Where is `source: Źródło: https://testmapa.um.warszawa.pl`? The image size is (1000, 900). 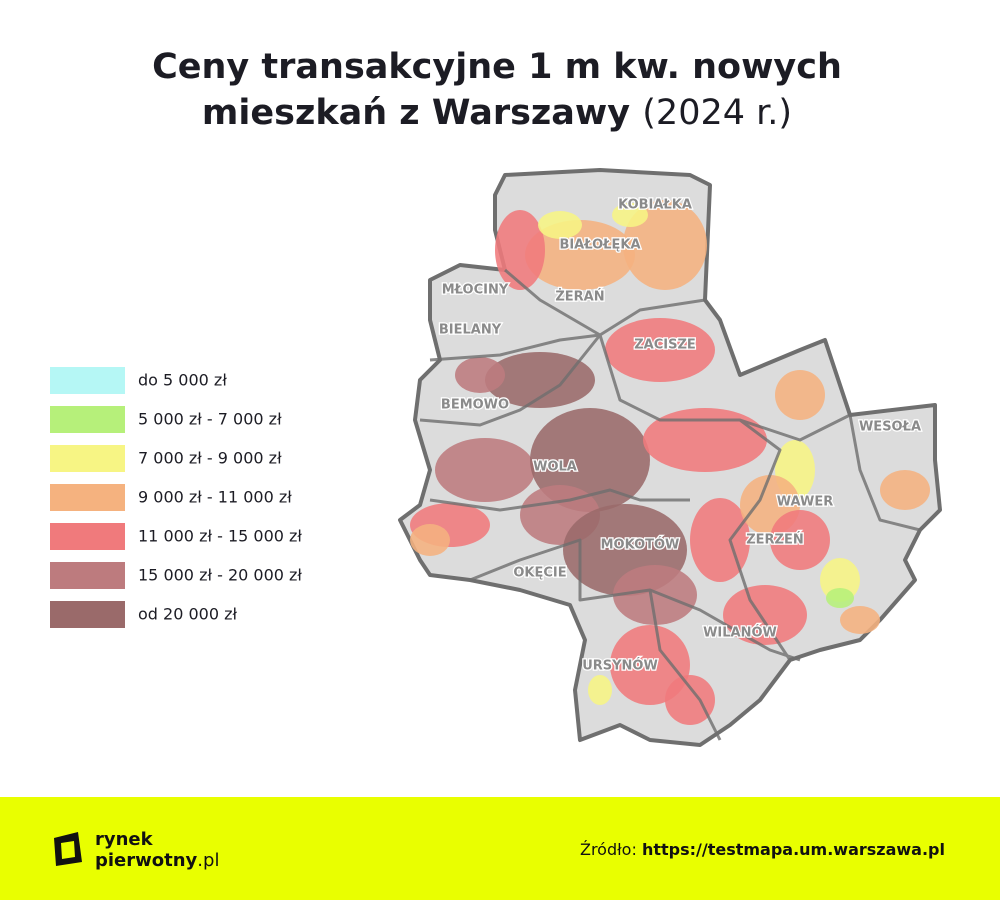 source: Źródło: https://testmapa.um.warszawa.pl is located at coordinates (762, 849).